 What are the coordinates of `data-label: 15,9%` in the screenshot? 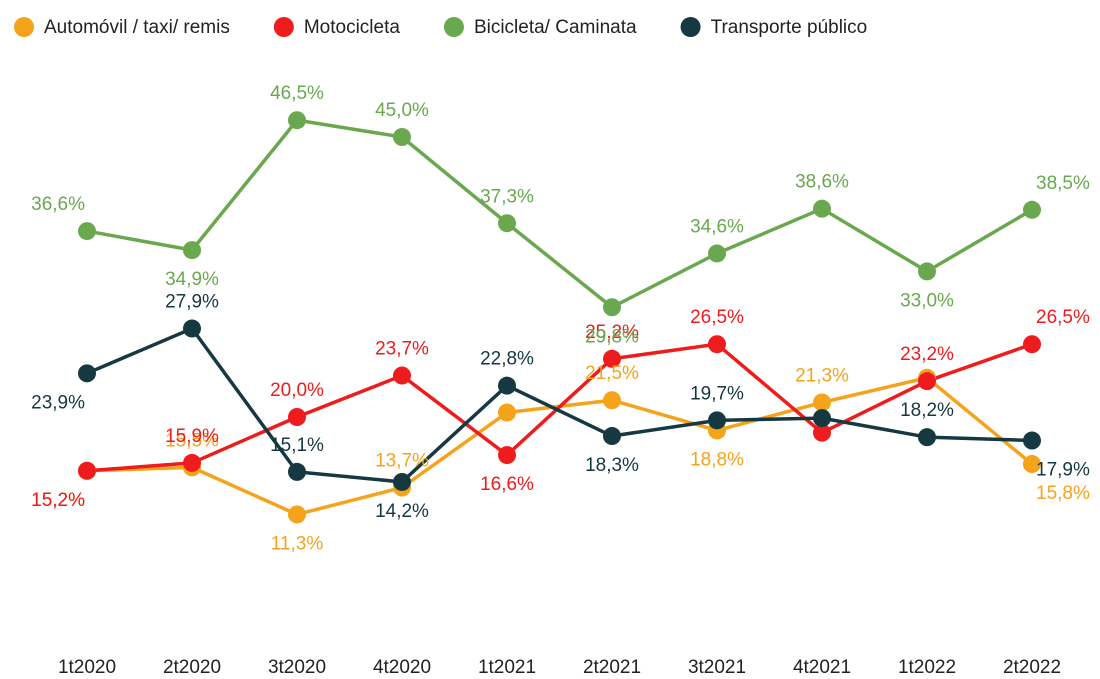 It's located at (192, 436).